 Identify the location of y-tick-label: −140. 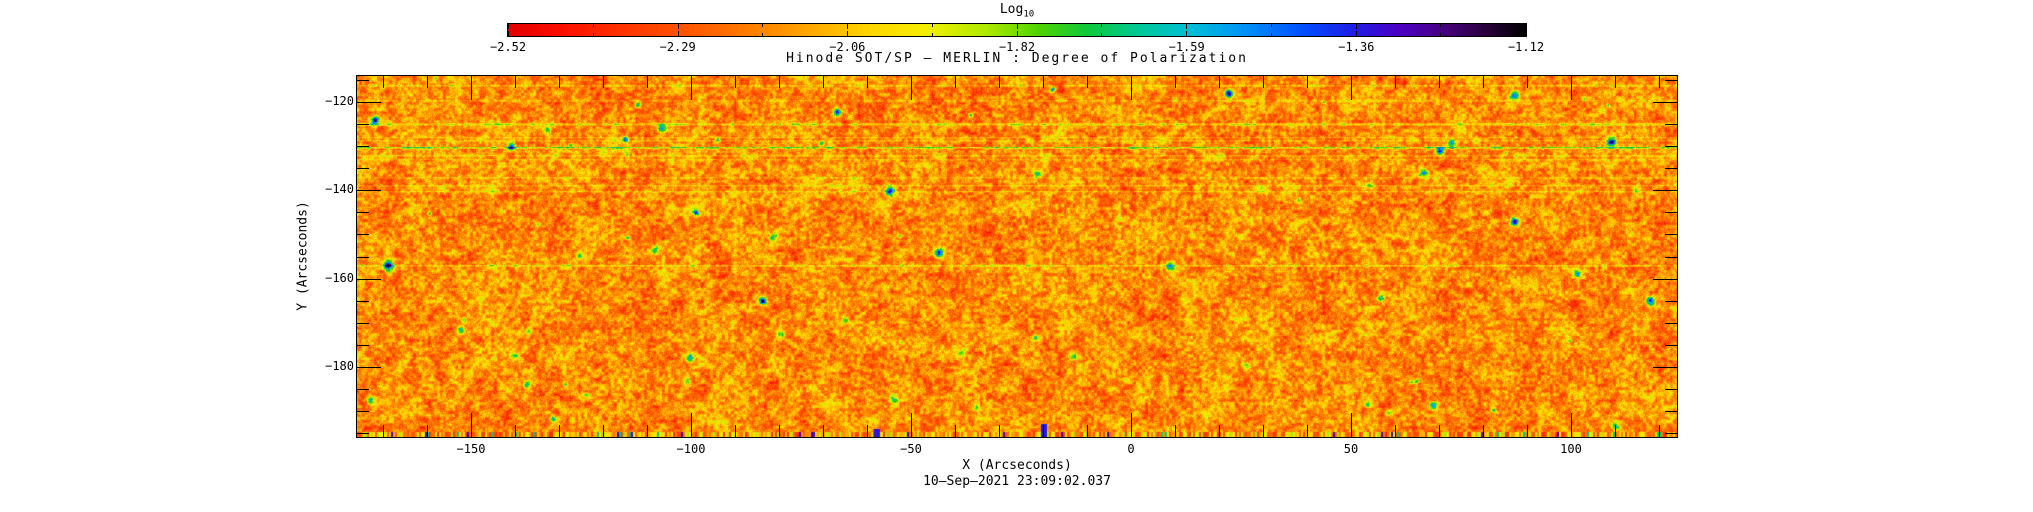
(339, 189).